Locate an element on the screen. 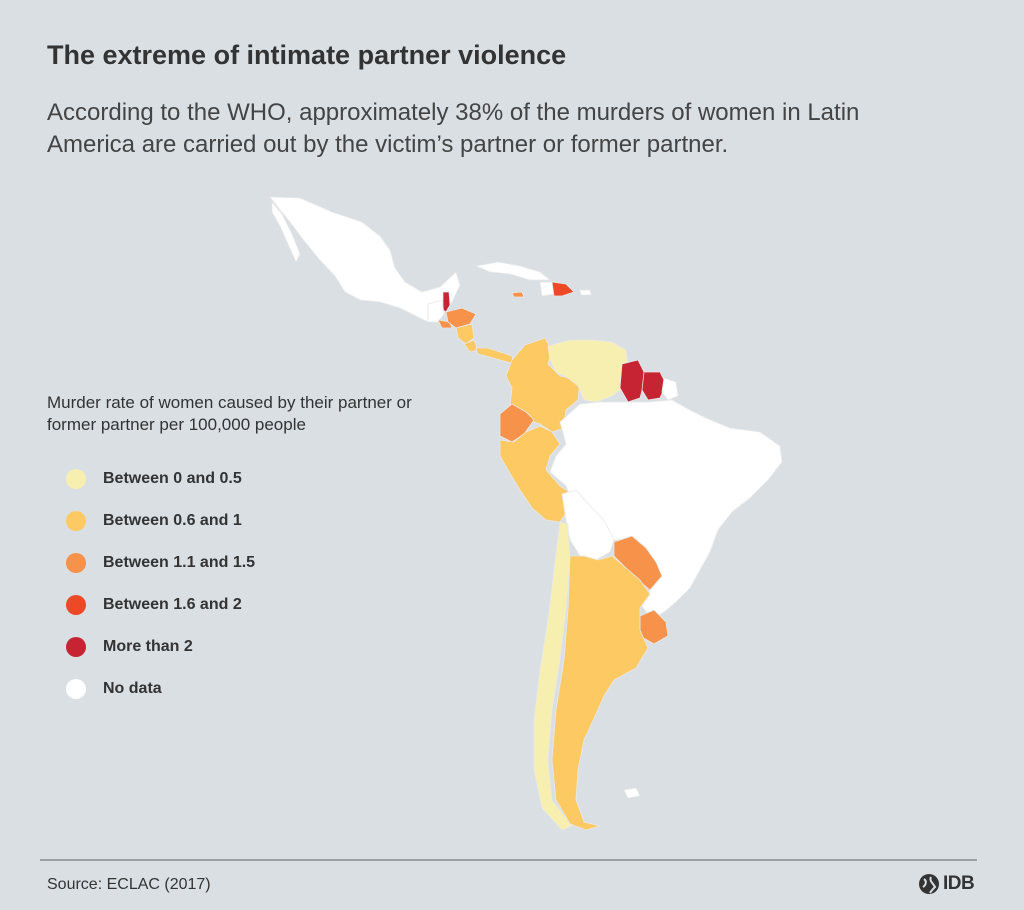 This screenshot has height=910, width=1024. chart-title: The extreme of intimate partner violence is located at coordinates (307, 55).